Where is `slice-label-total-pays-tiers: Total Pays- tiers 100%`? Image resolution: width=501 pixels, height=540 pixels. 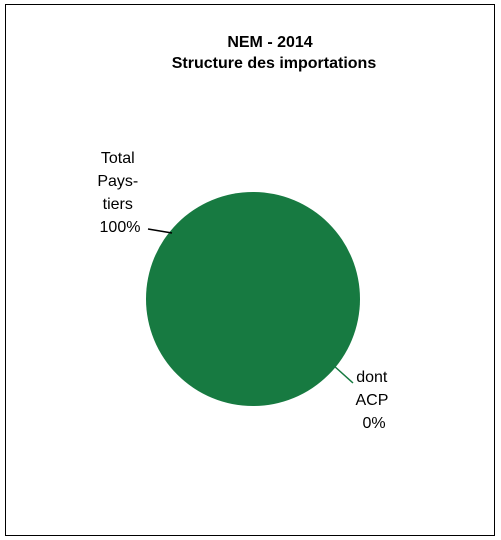 slice-label-total-pays-tiers: Total Pays- tiers 100% is located at coordinates (119, 193).